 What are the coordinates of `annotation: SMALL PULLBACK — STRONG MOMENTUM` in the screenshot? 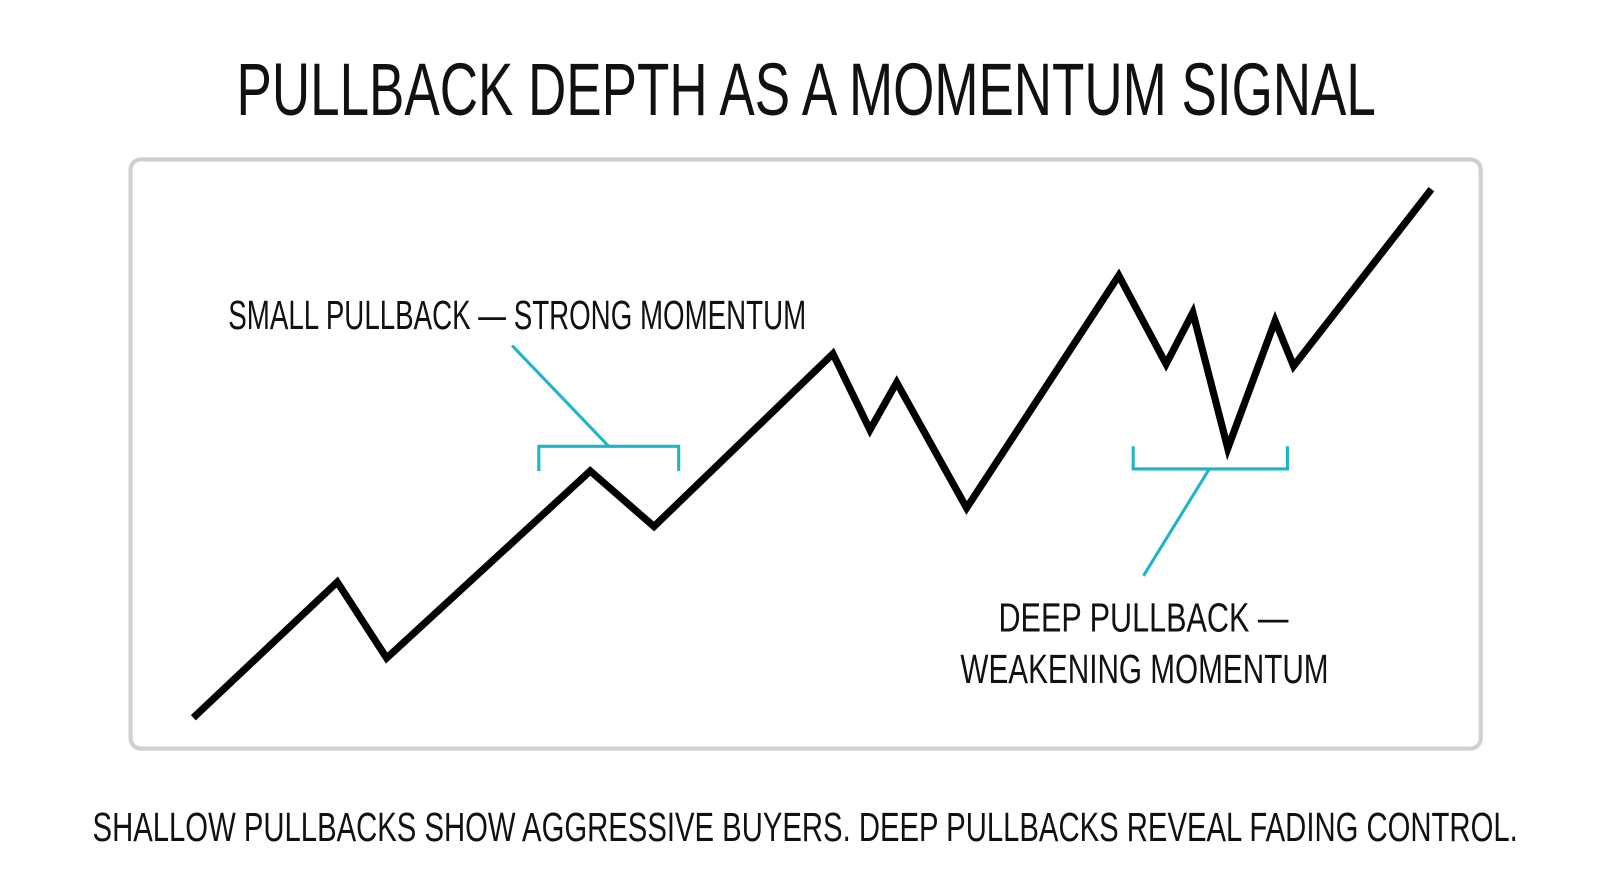 It's located at (517, 315).